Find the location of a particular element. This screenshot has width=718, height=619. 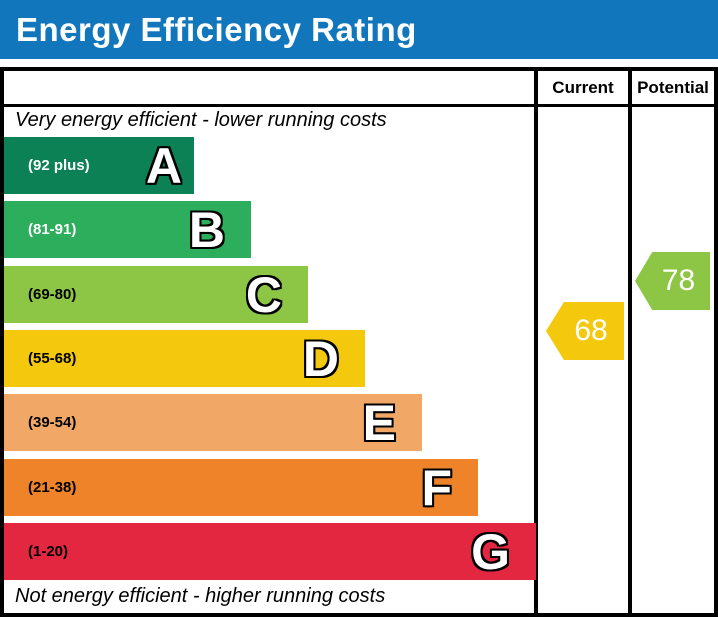

page-title: Energy Efficiency Rating is located at coordinates (216, 29).